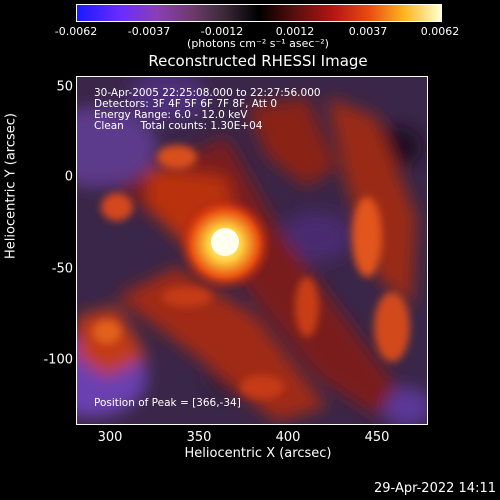 The width and height of the screenshot is (500, 500). What do you see at coordinates (259, 13) in the screenshot?
I see `colorbar` at bounding box center [259, 13].